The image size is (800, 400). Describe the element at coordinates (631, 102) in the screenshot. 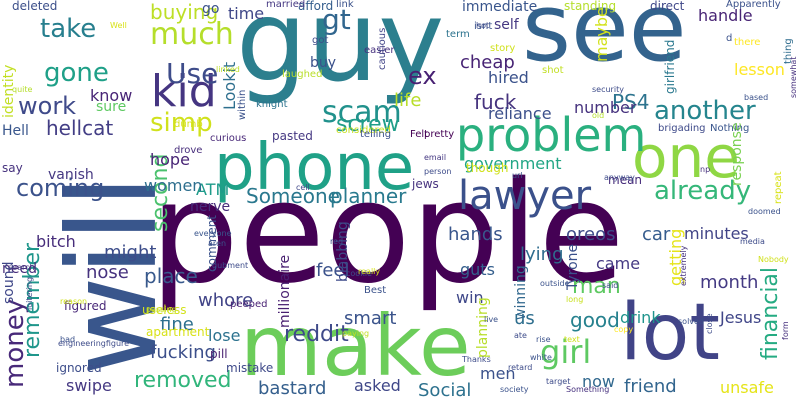

I see `cloud-word: PS4` at that location.